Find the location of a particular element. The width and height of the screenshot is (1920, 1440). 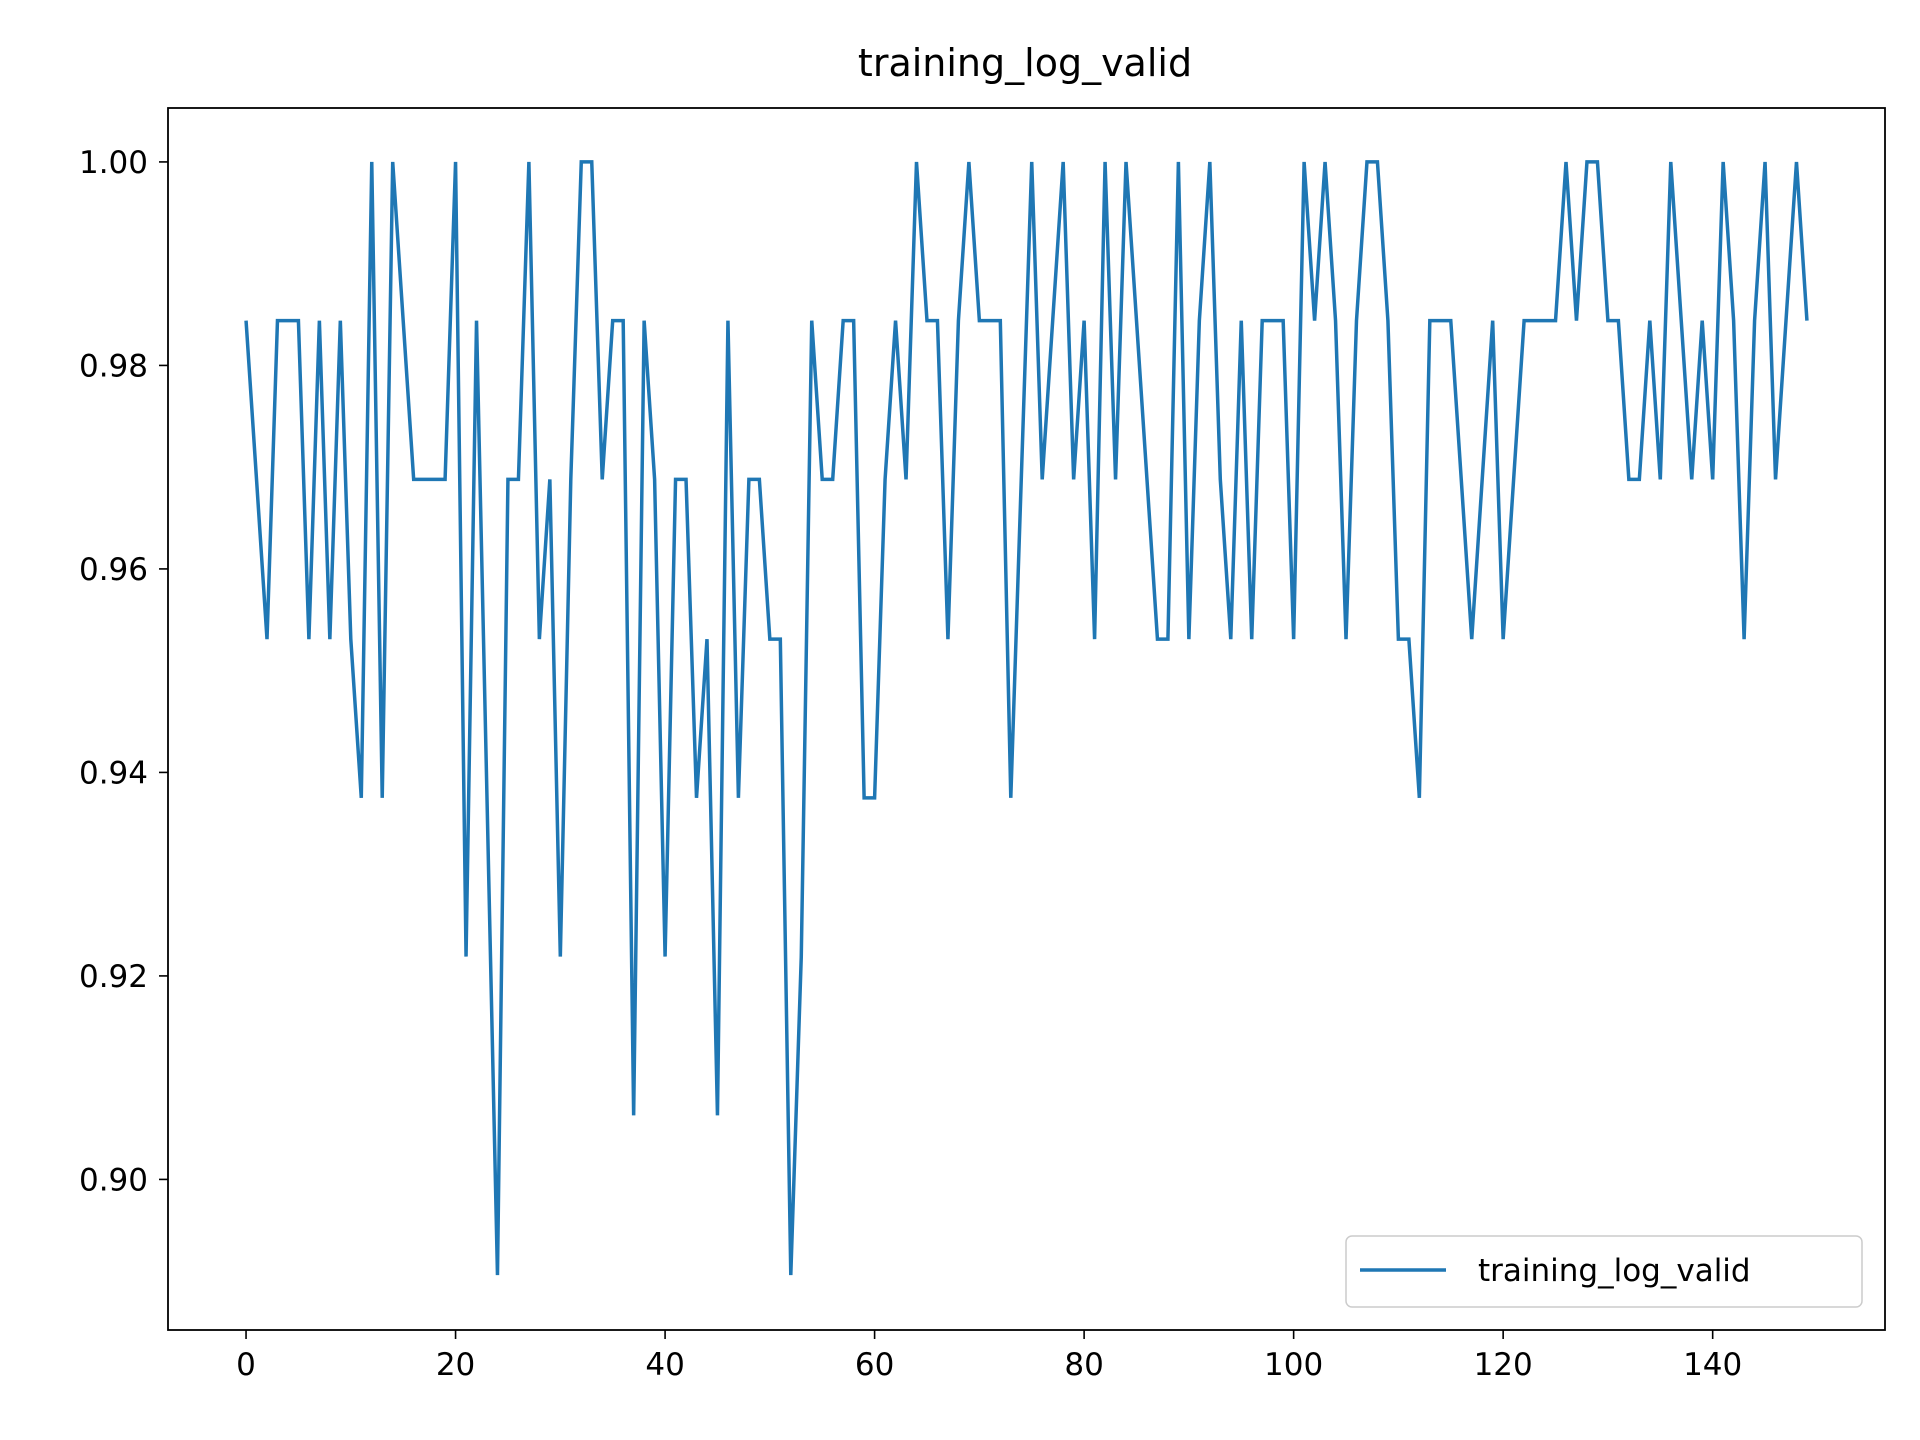

x-tick-label: 80 is located at coordinates (1083, 1365).